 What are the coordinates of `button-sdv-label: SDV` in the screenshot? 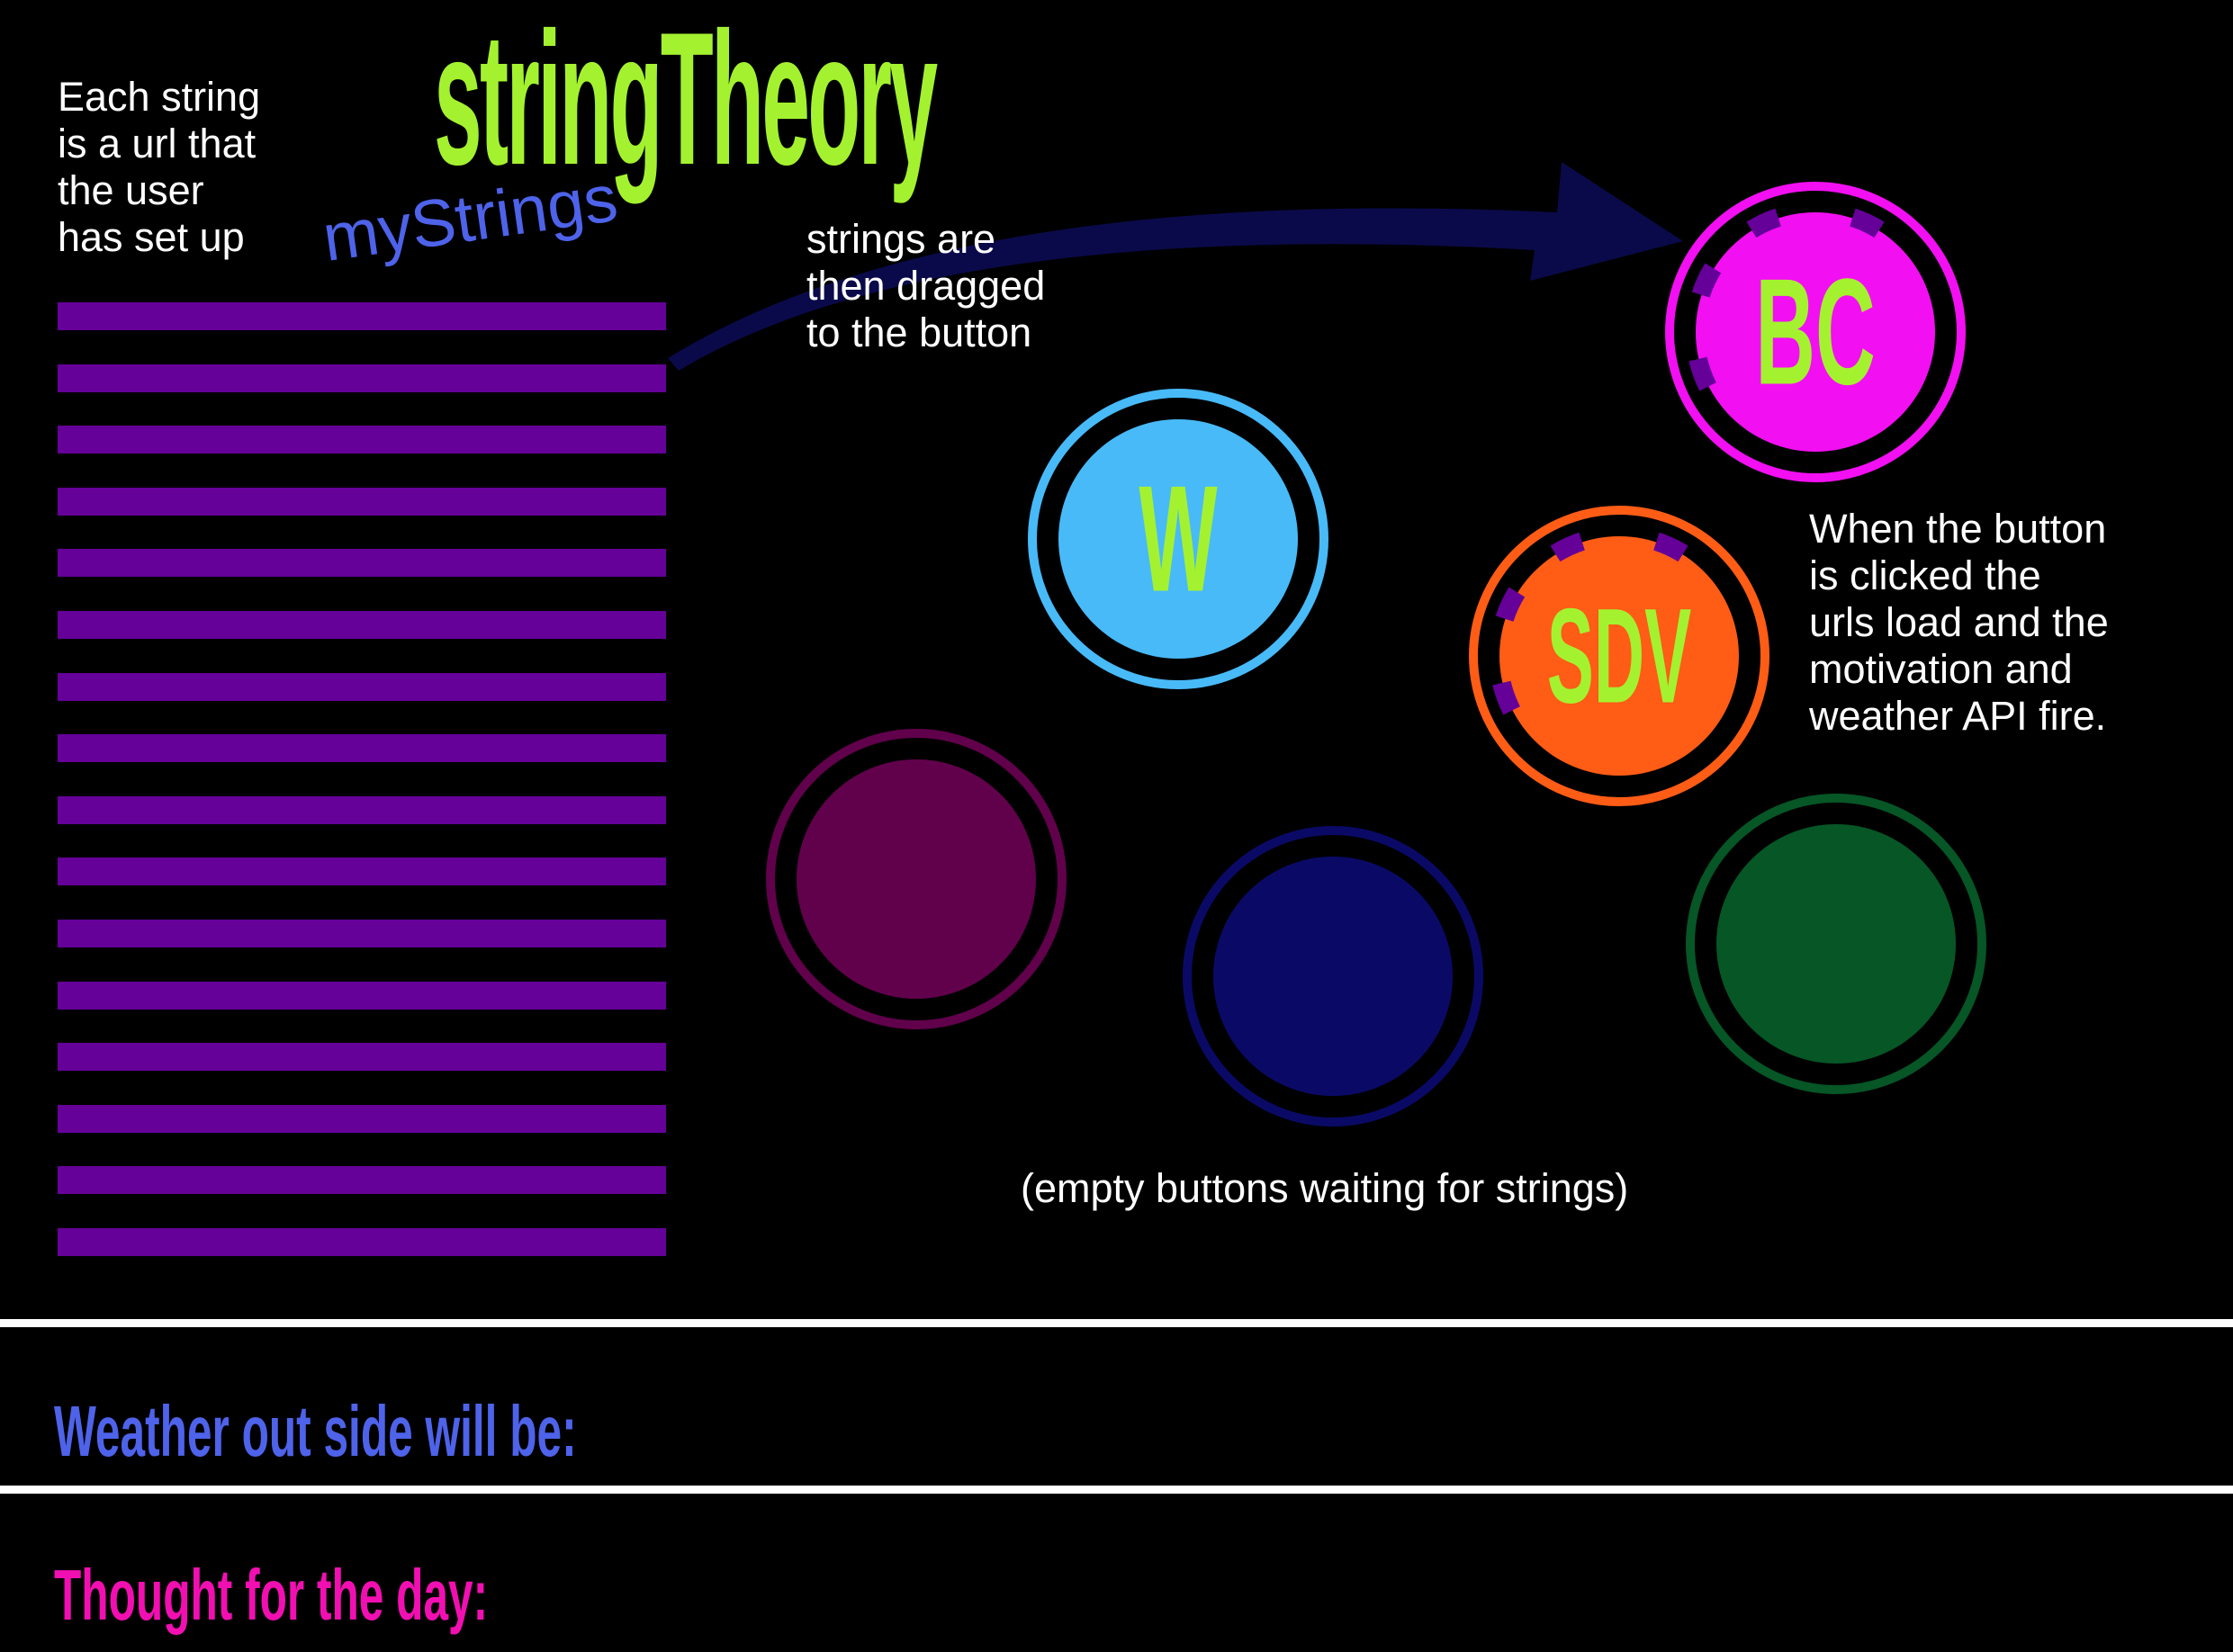 It's located at (1619, 655).